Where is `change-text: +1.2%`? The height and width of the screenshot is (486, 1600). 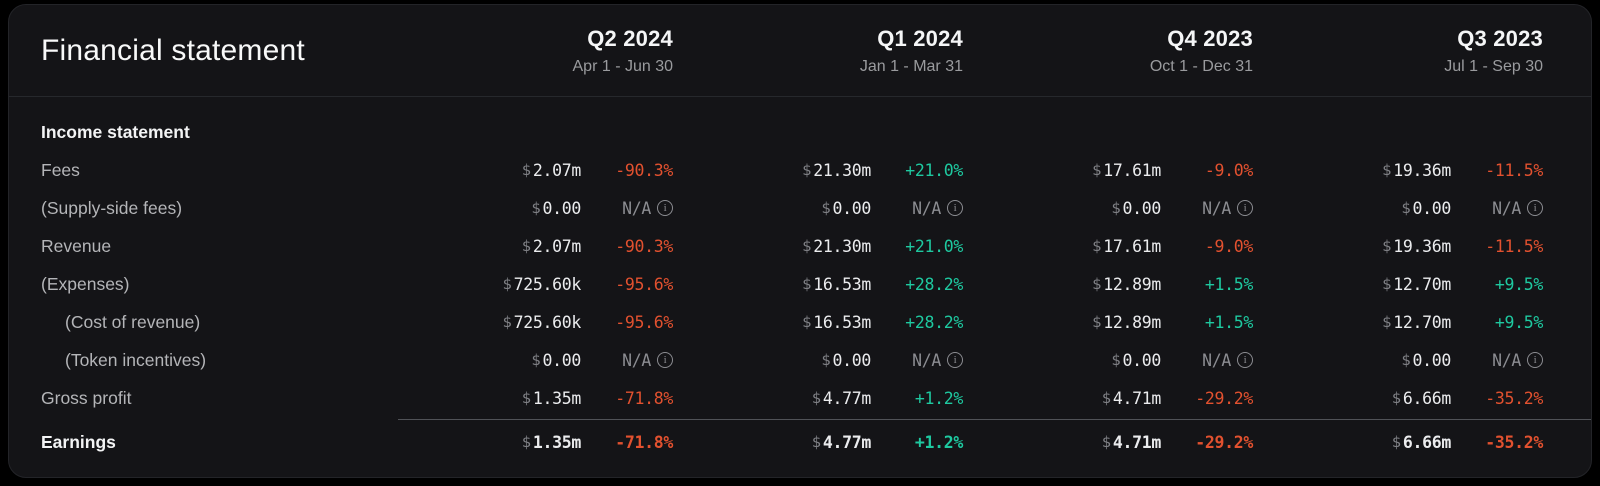 change-text: +1.2% is located at coordinates (938, 442).